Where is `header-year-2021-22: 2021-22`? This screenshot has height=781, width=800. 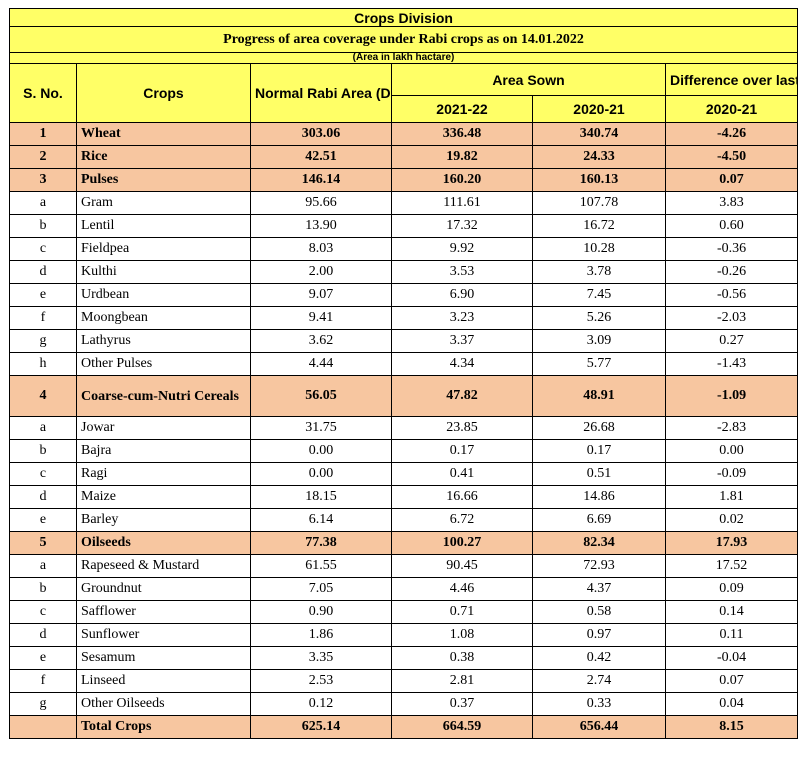
header-year-2021-22: 2021-22 is located at coordinates (462, 109).